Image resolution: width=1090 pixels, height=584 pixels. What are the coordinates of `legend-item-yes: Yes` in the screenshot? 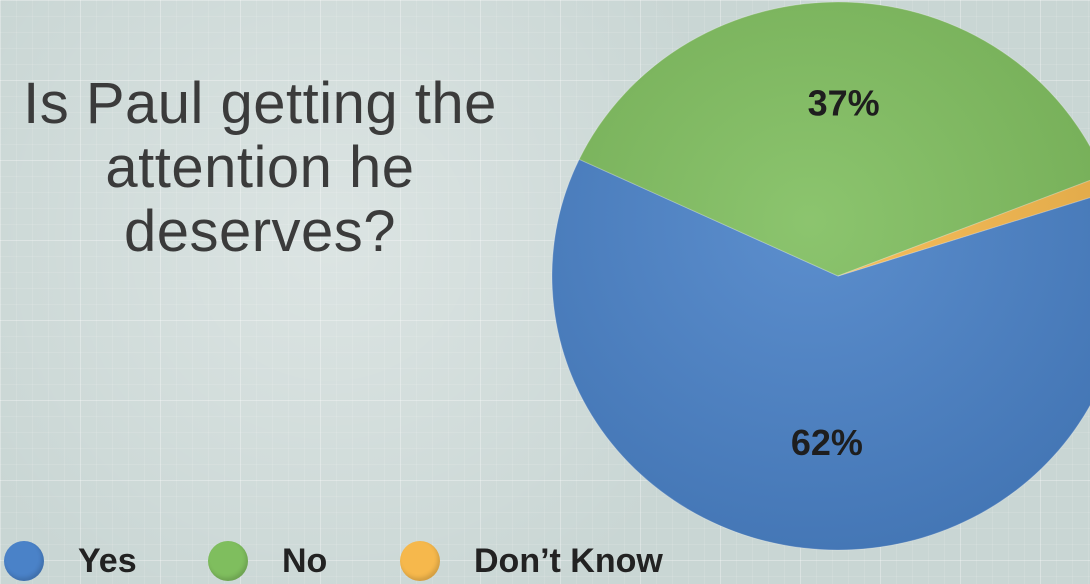 It's located at (70, 561).